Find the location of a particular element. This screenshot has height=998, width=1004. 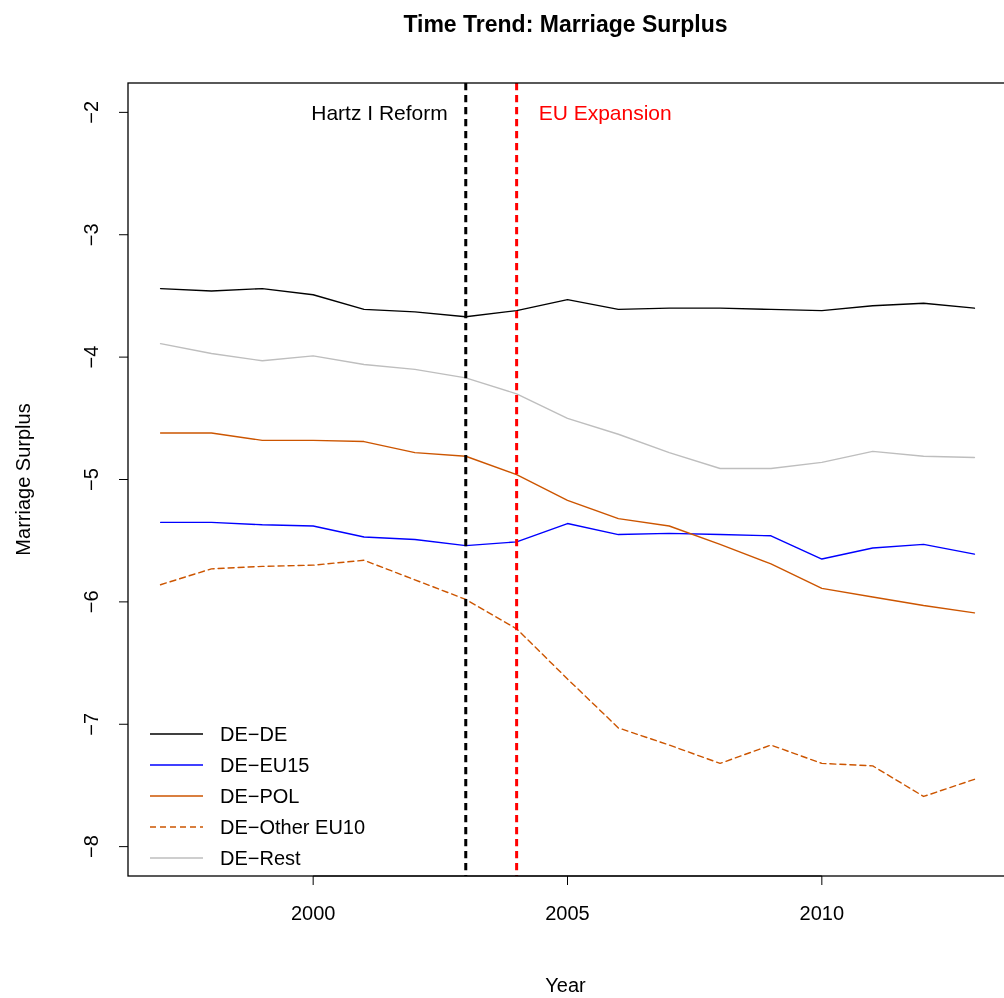

y-tick-label: −2 is located at coordinates (91, 112).